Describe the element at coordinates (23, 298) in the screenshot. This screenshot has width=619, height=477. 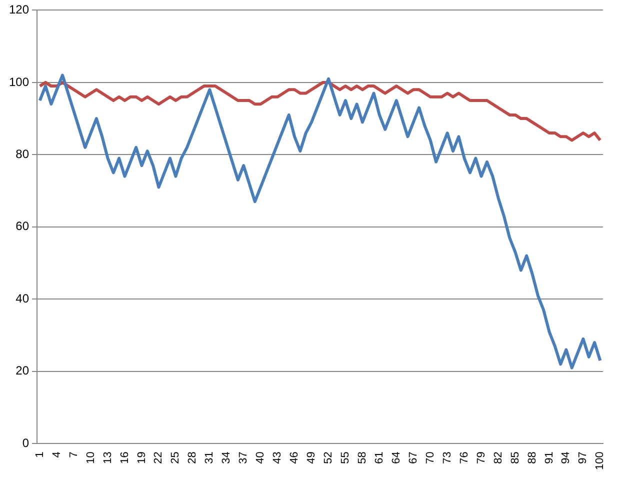
I see `y-tick-label: 40` at that location.